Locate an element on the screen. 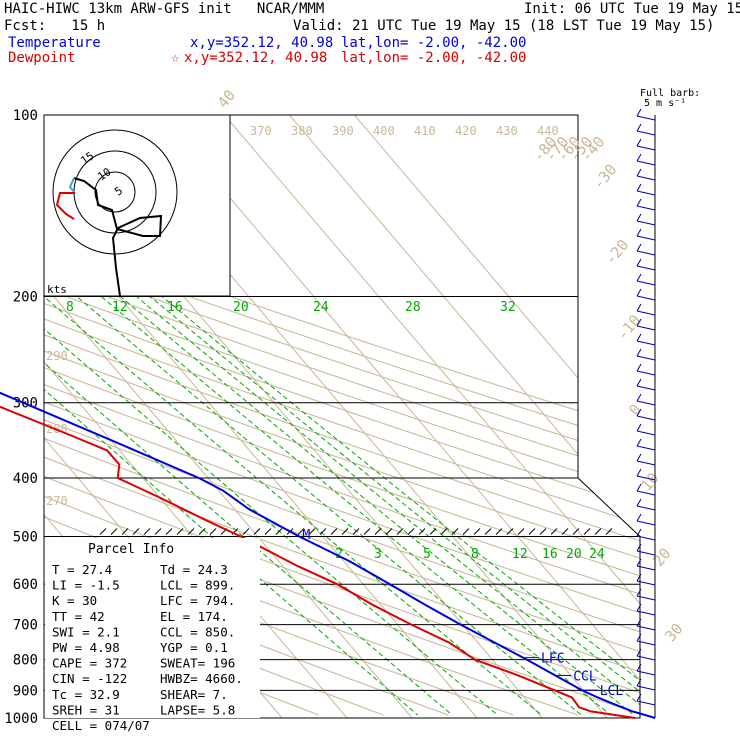 This screenshot has height=740, width=740. hodograph-ring-label: 15 is located at coordinates (87, 158).